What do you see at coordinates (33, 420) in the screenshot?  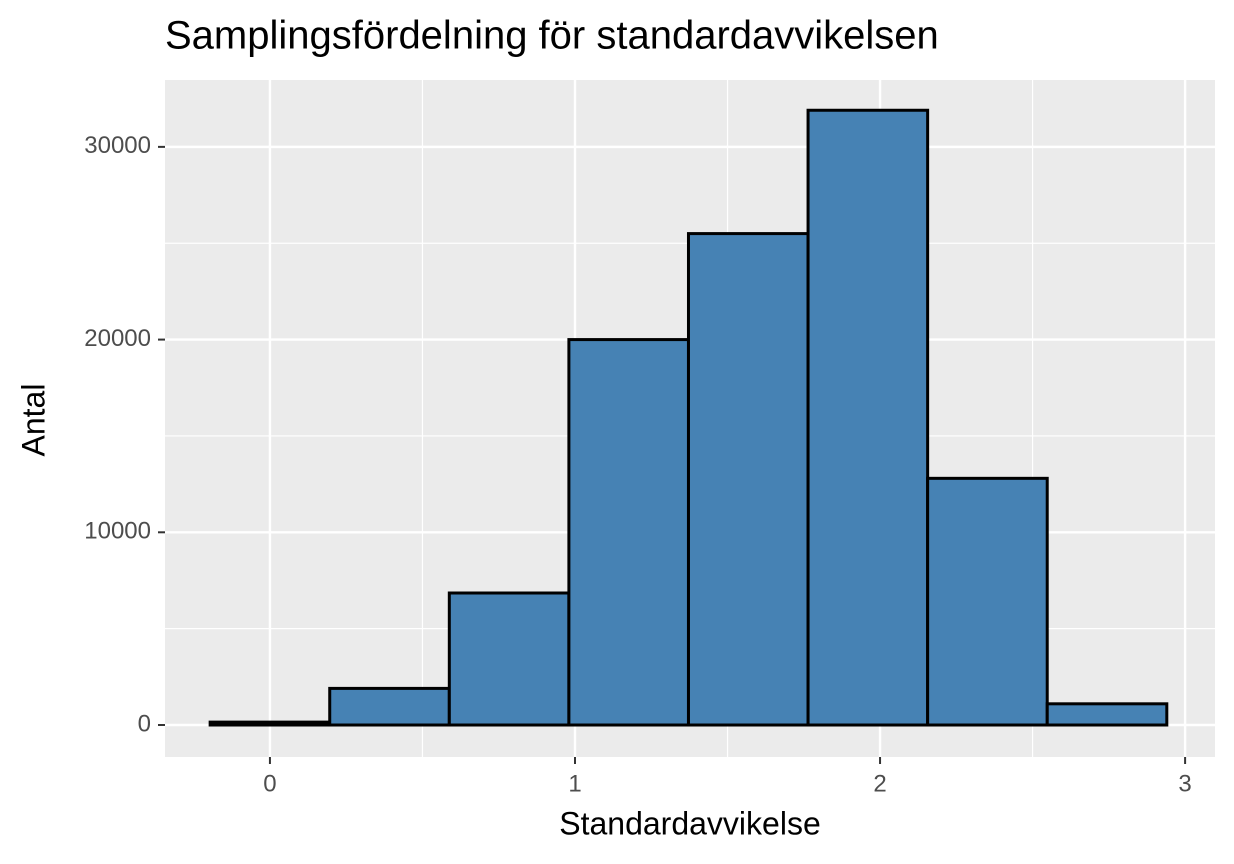 I see `y-axis-label: Antal` at bounding box center [33, 420].